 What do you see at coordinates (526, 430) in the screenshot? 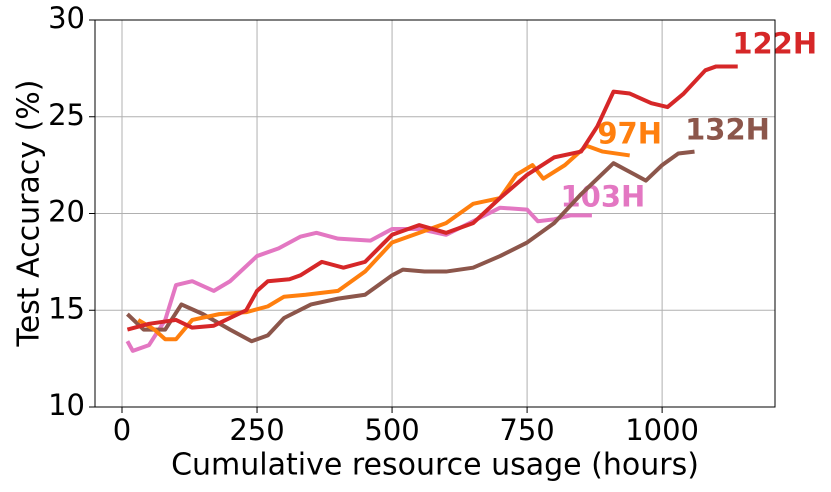
I see `x-tick-label: 750` at bounding box center [526, 430].